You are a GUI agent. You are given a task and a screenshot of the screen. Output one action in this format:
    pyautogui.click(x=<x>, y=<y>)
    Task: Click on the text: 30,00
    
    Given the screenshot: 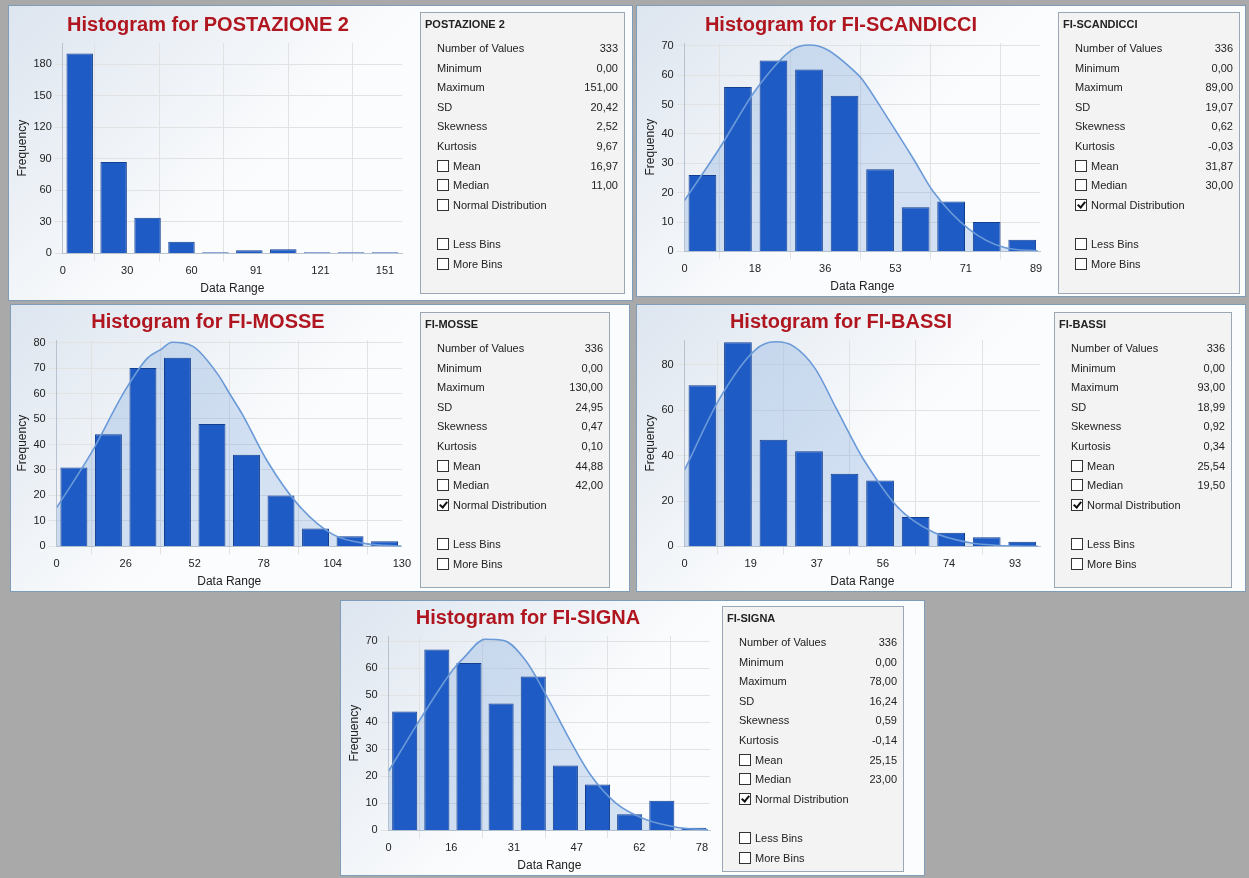 What is the action you would take?
    pyautogui.click(x=1219, y=186)
    